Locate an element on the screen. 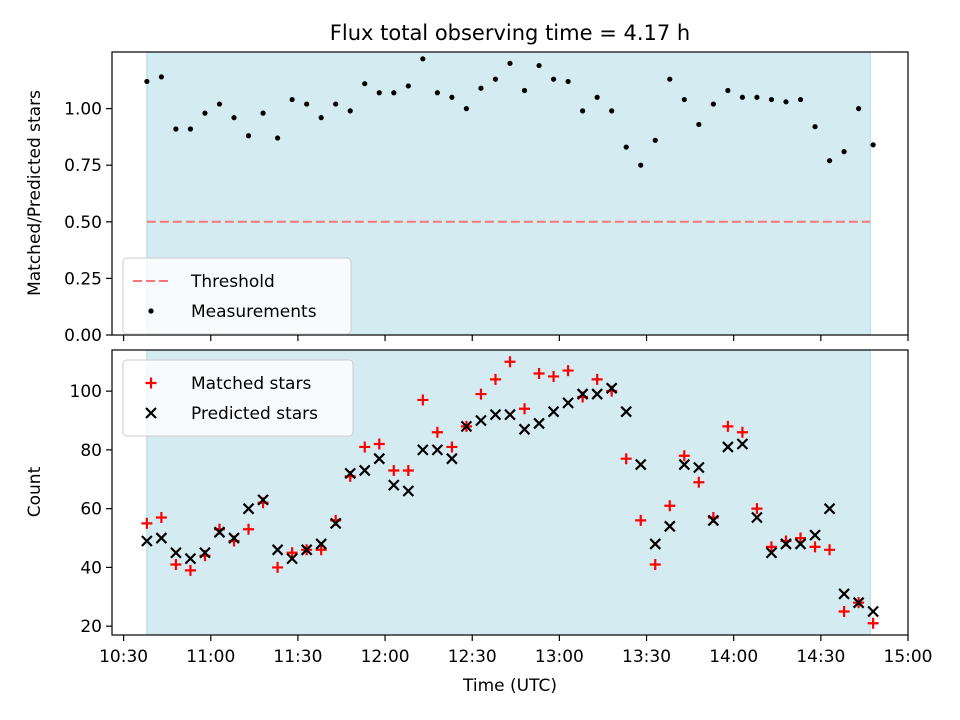 The height and width of the screenshot is (720, 960). top-y-tick-label-0: 0.00 is located at coordinates (83, 336).